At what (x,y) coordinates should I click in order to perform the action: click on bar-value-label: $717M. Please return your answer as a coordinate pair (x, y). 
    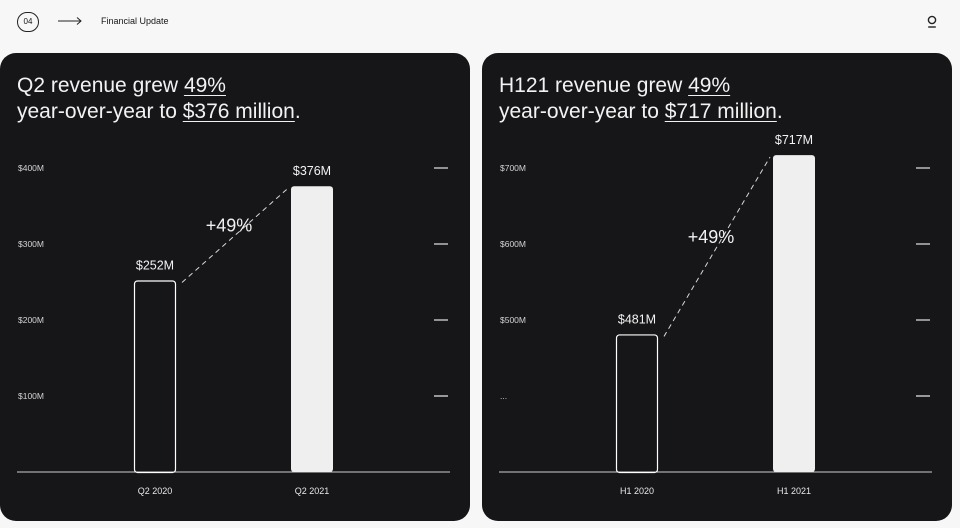
    Looking at the image, I should click on (794, 140).